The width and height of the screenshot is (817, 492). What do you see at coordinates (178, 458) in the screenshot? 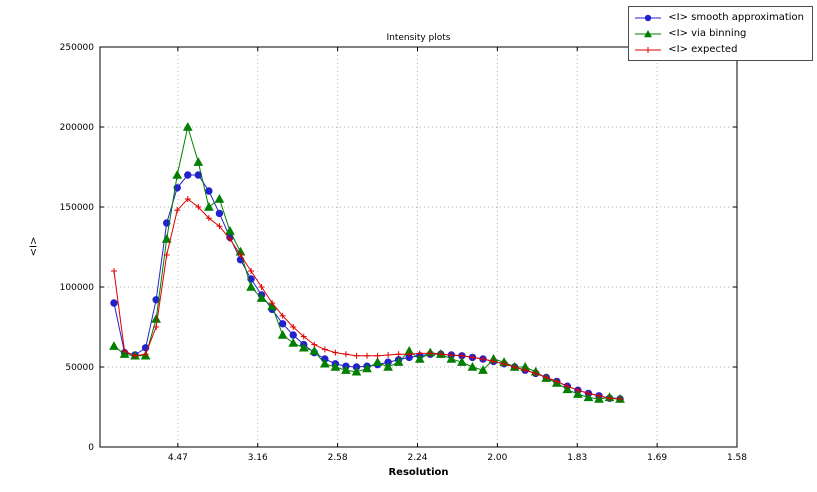
I see `x-tick-label: 4.47` at bounding box center [178, 458].